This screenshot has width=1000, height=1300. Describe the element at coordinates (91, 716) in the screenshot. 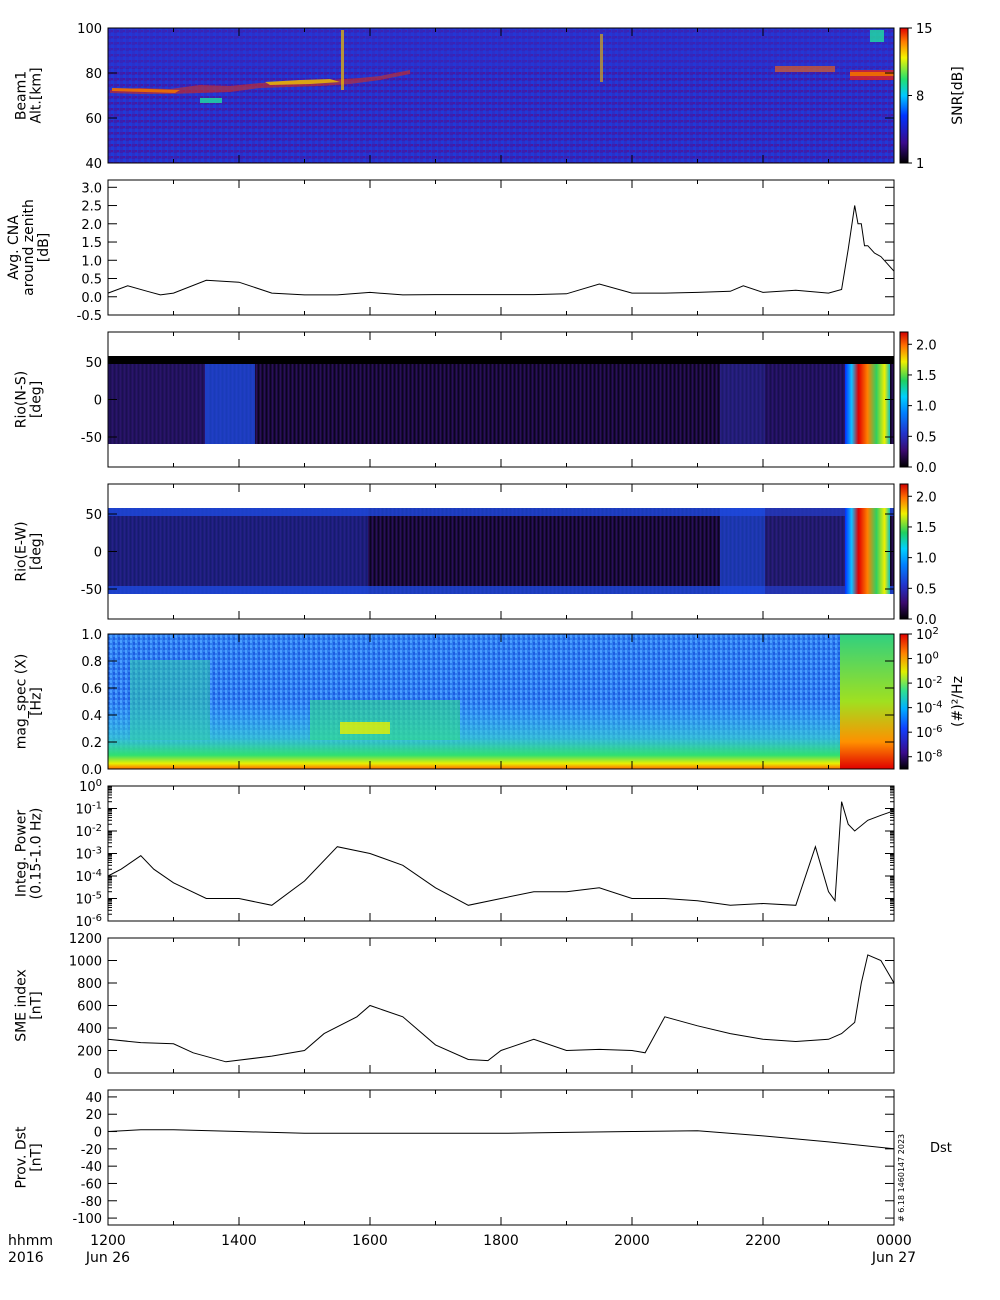

I see `y-tick-label: 0.4` at that location.